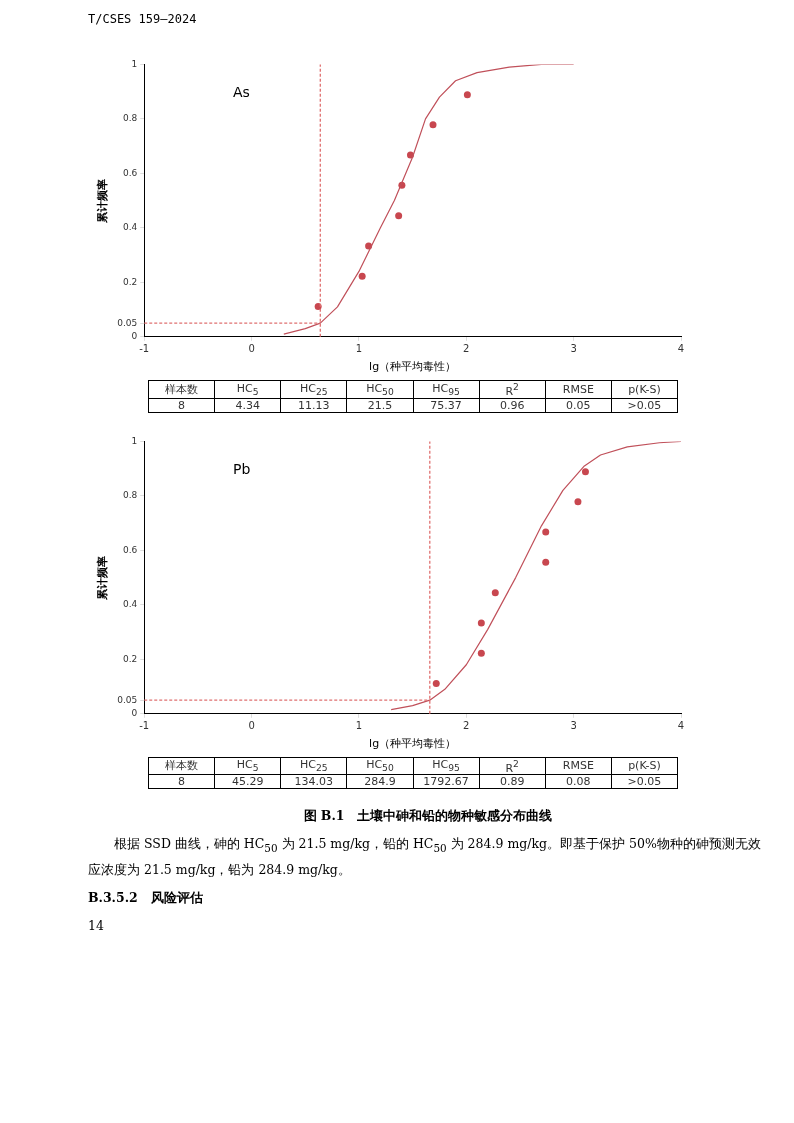  Describe the element at coordinates (512, 405) in the screenshot. I see `text: 0.96` at that location.